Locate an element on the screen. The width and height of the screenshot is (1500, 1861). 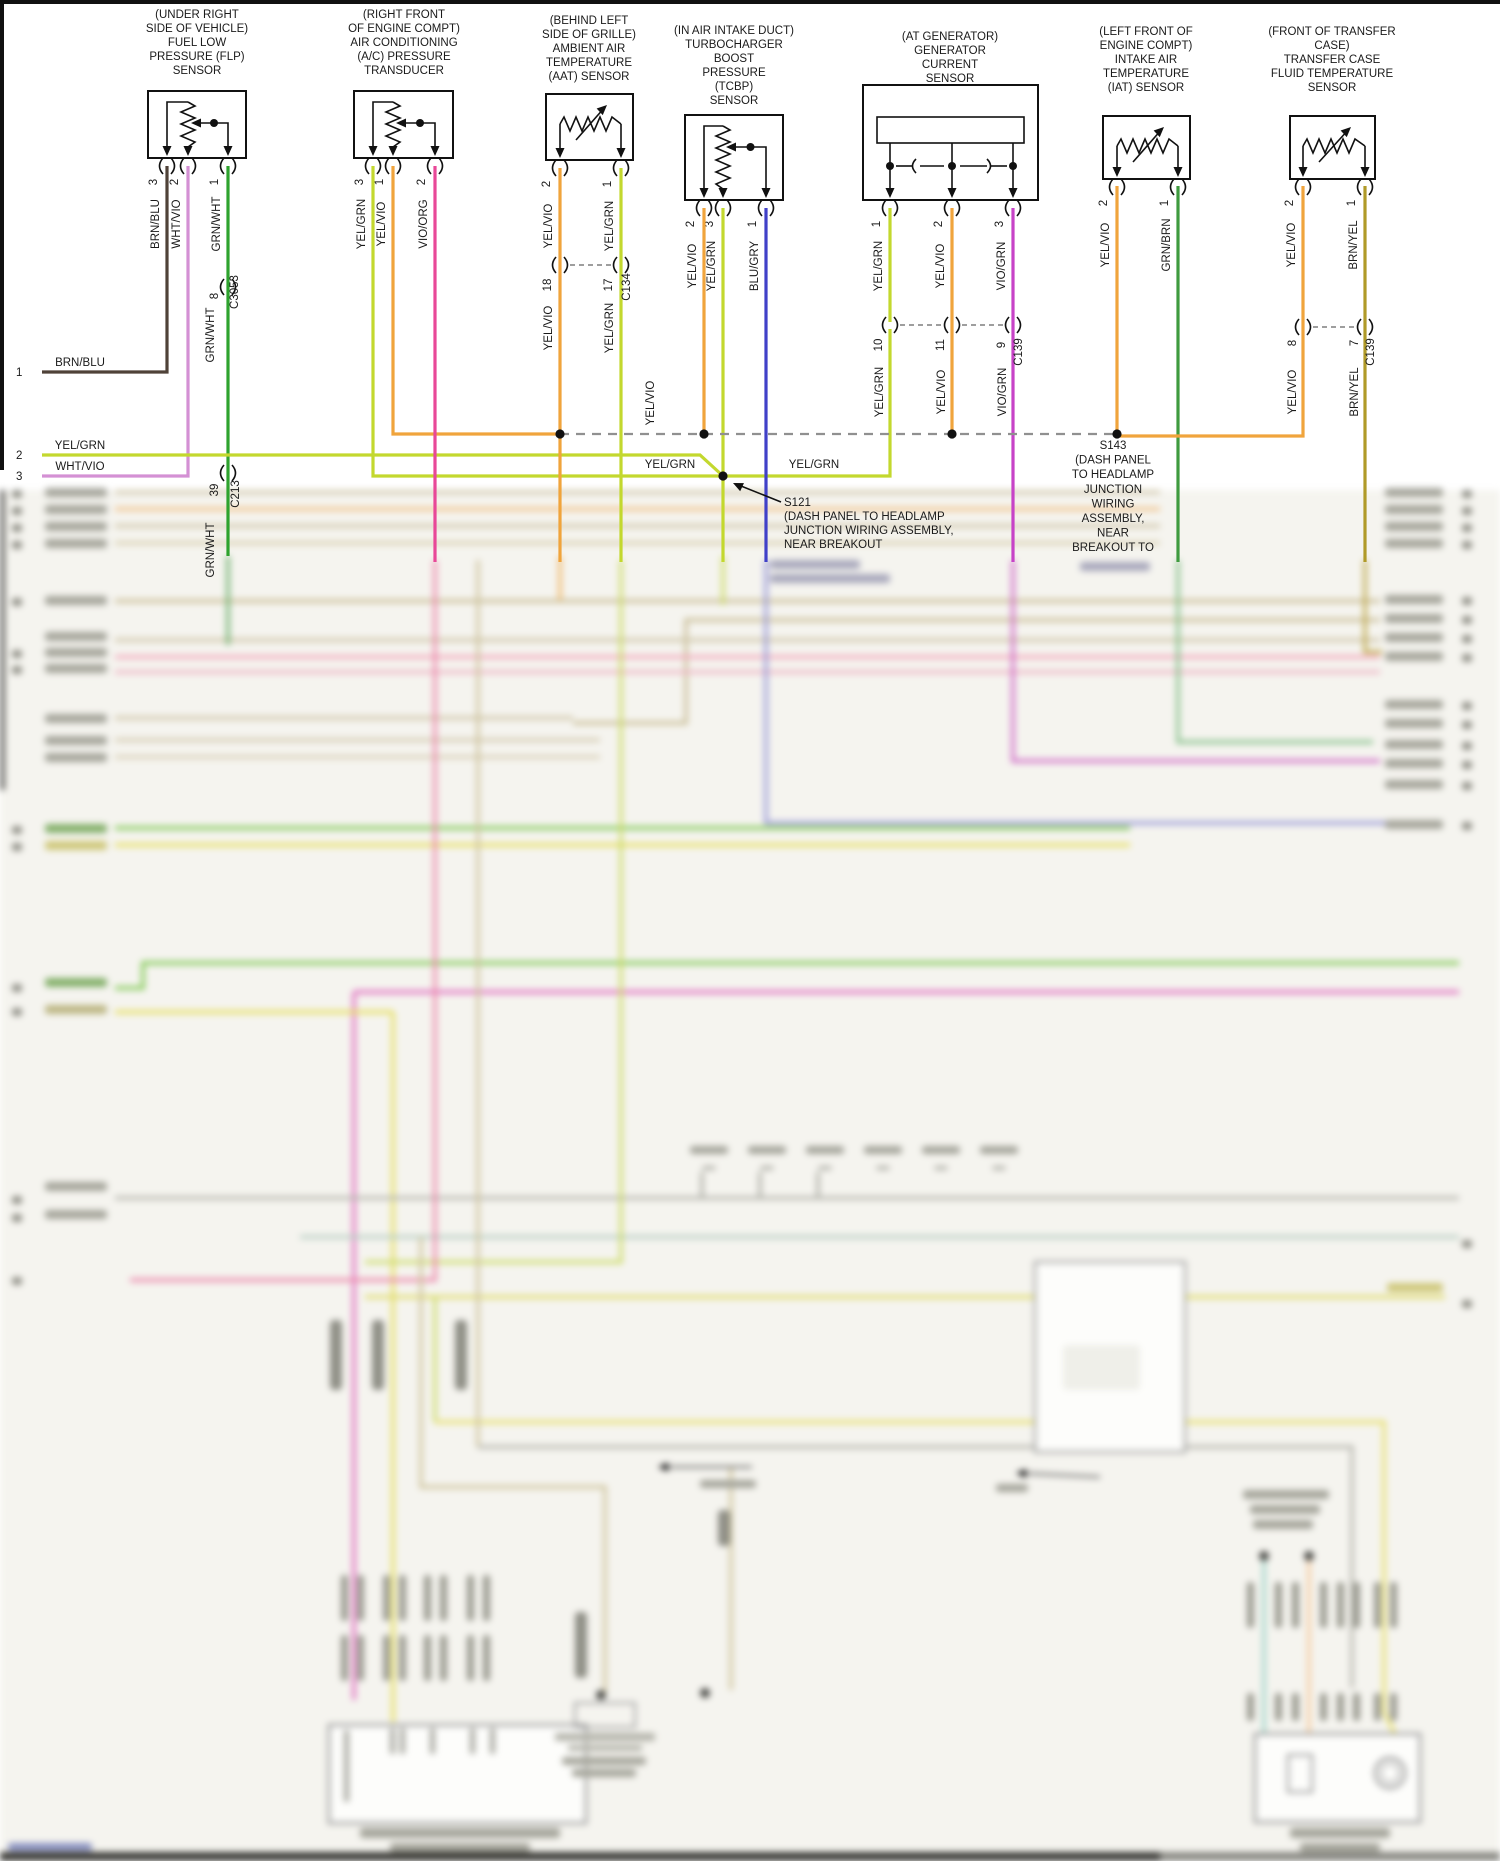
blur-left-edge is located at coordinates (2, 640).